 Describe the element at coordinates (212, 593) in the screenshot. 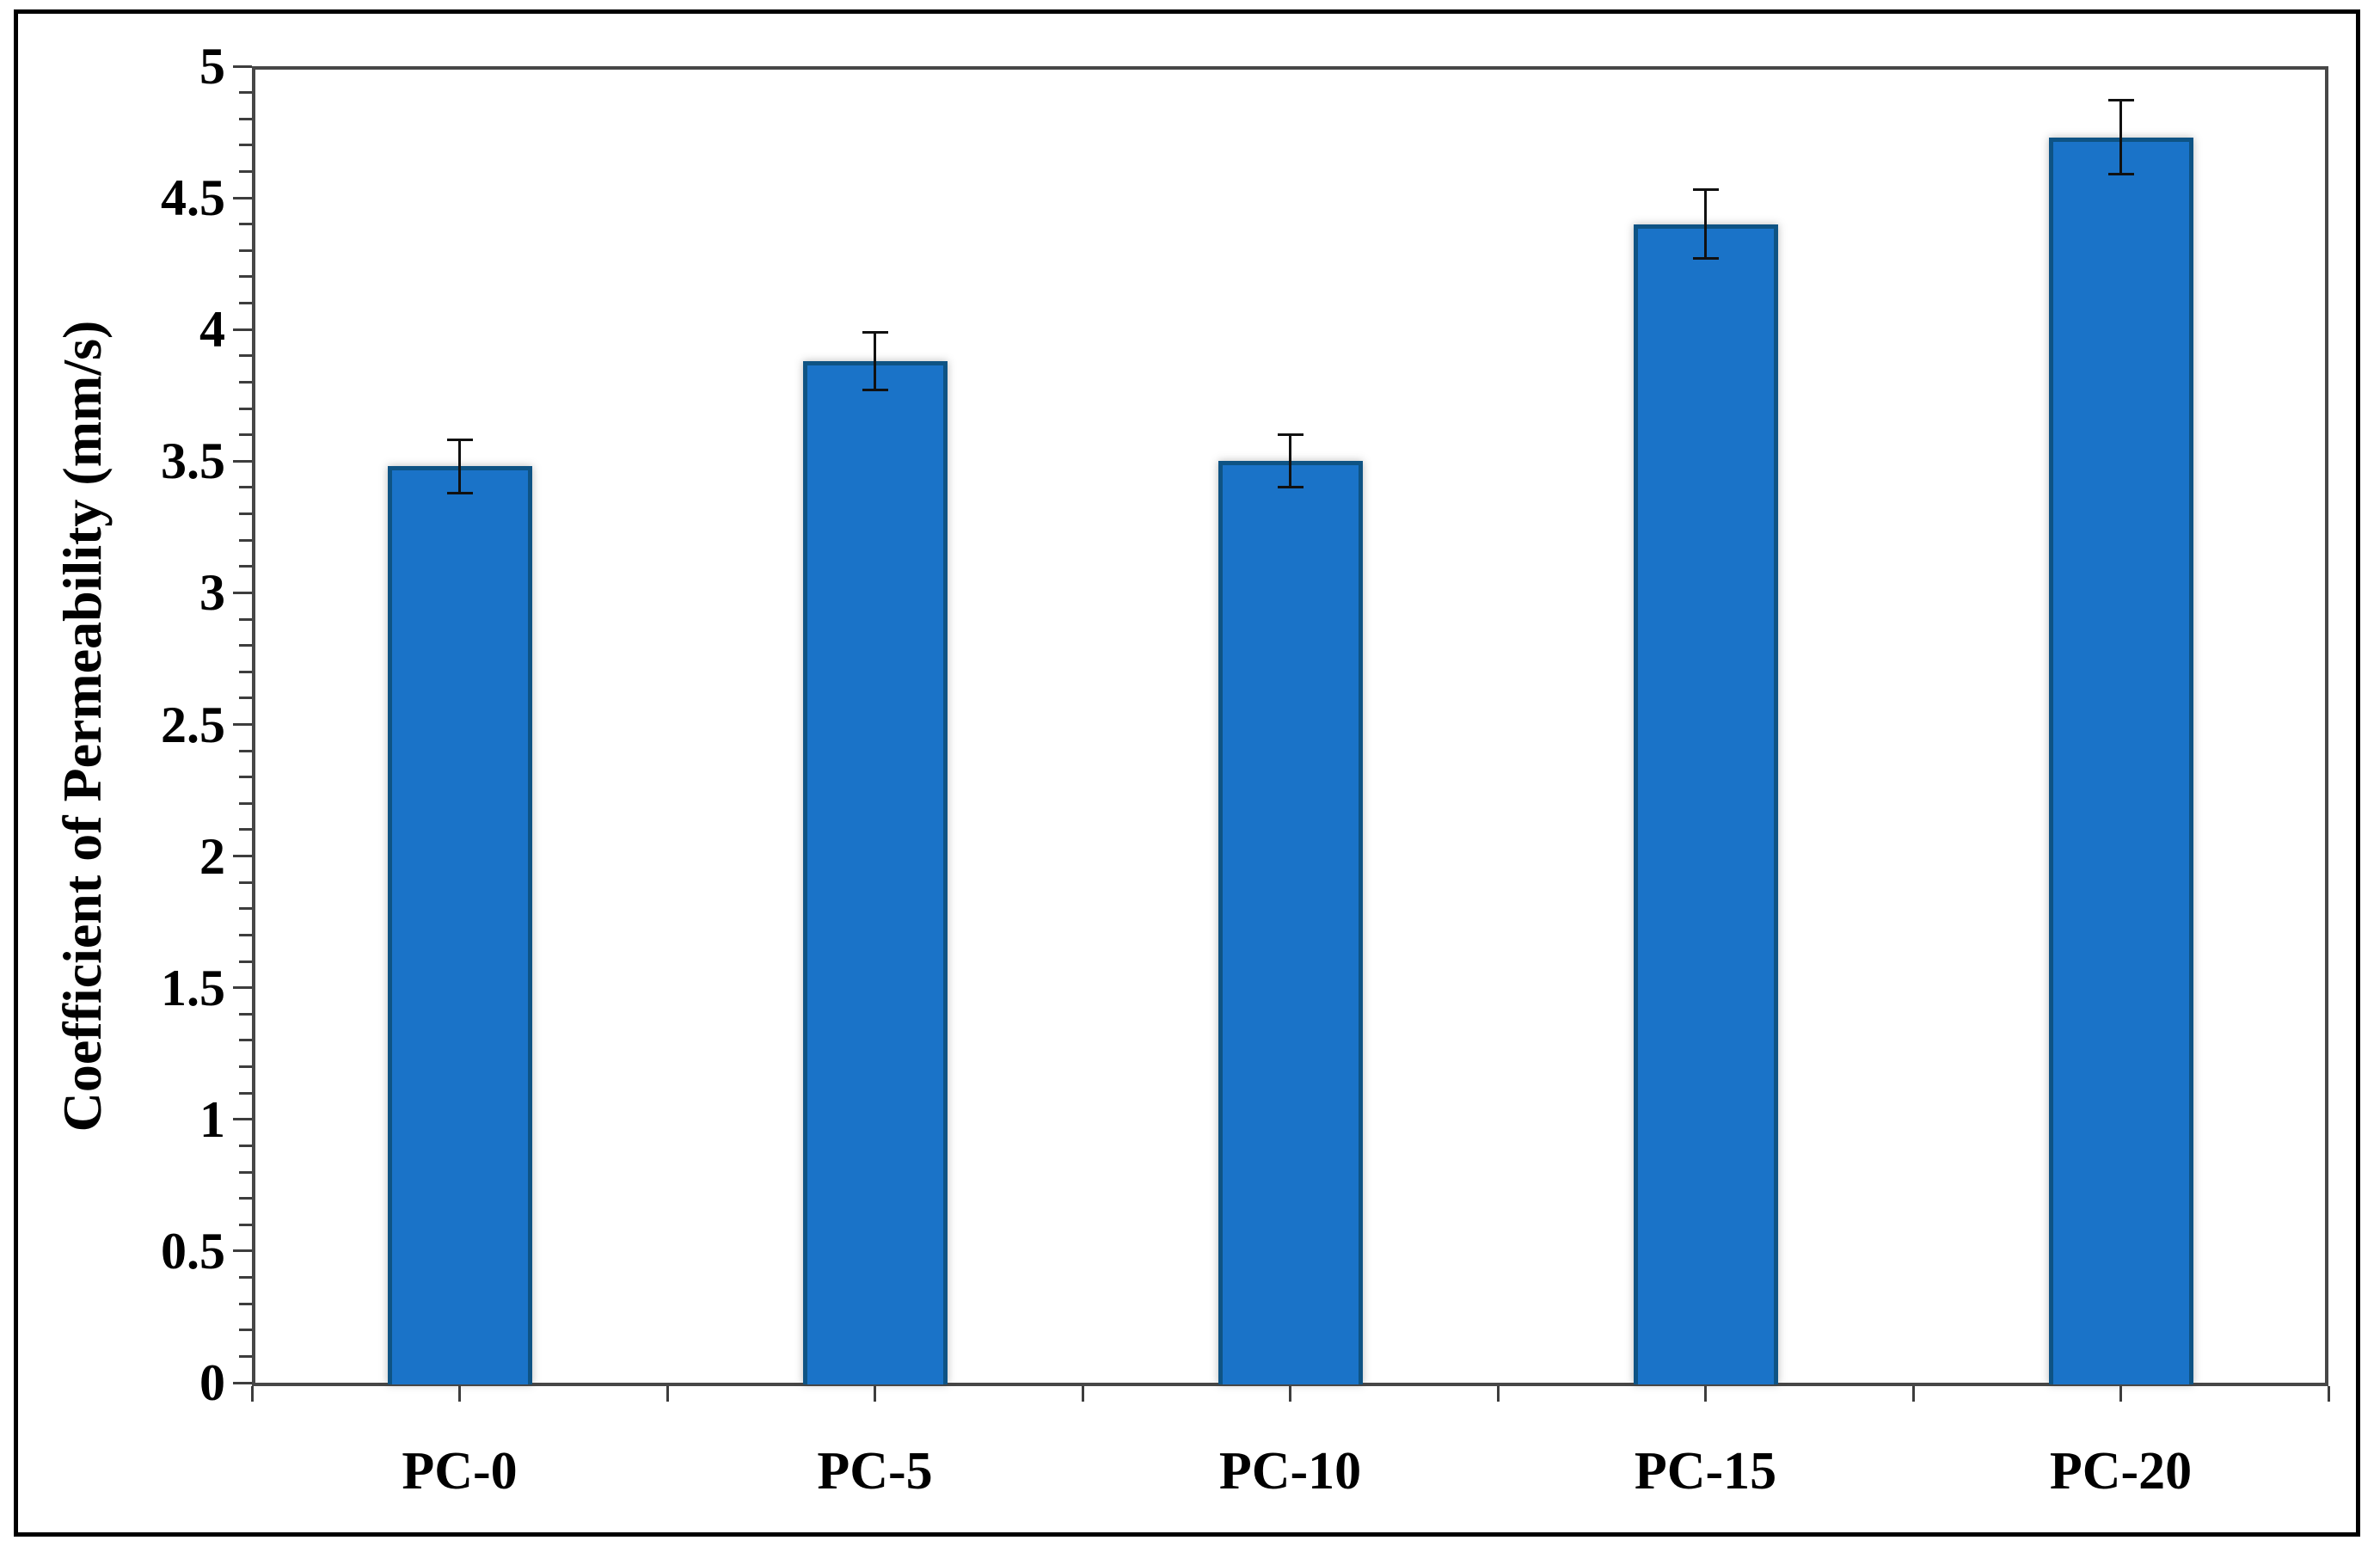

I see `y-tick-label-3: 3` at that location.